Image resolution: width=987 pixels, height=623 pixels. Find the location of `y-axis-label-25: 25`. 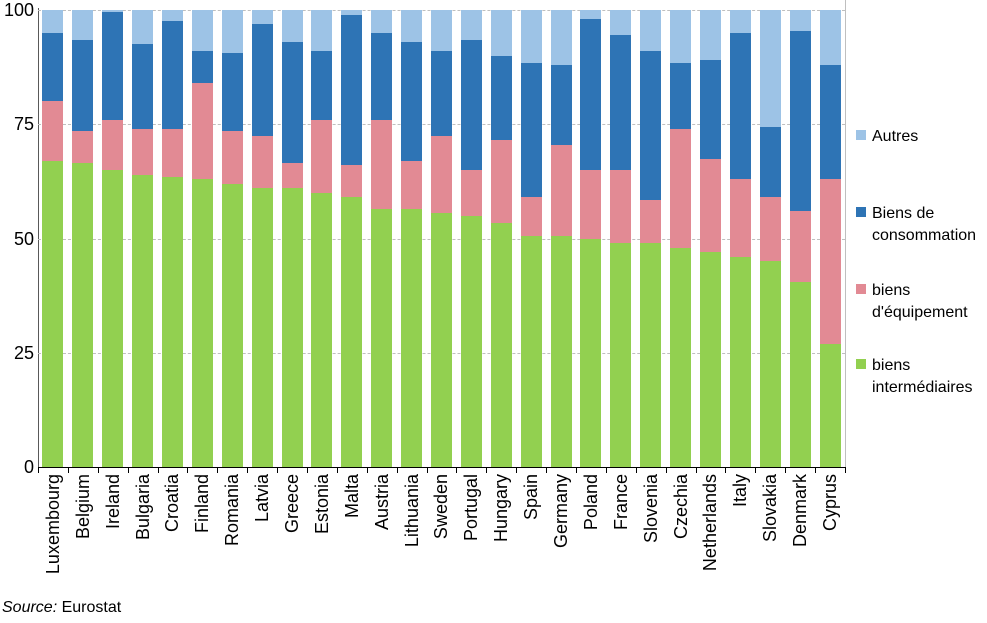

y-axis-label-25: 25 is located at coordinates (23, 352).